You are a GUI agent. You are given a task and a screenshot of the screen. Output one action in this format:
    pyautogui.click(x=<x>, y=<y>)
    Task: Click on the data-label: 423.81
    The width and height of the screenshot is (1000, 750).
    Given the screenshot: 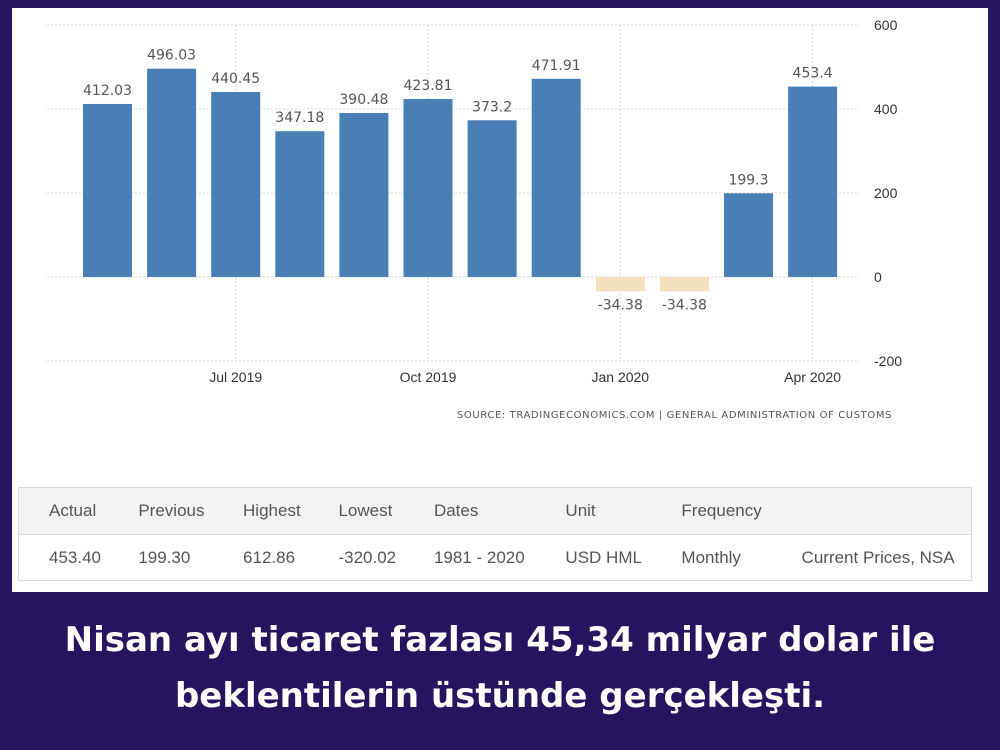 What is the action you would take?
    pyautogui.click(x=428, y=86)
    